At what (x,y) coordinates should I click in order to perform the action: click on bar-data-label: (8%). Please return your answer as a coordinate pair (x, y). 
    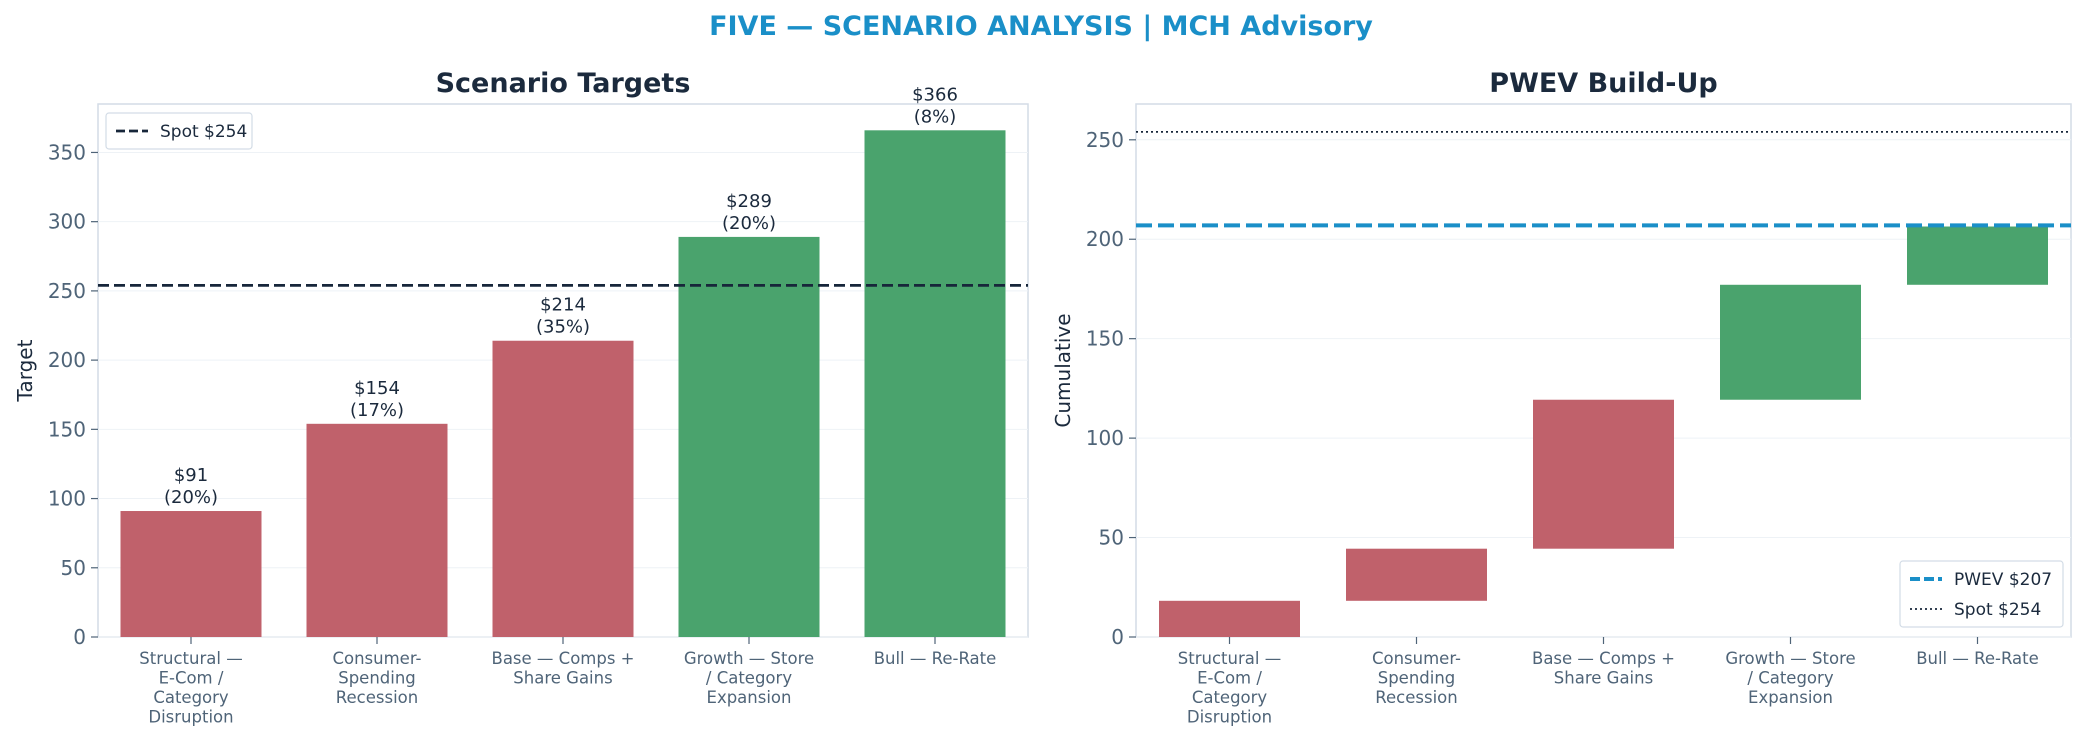
    Looking at the image, I should click on (935, 116).